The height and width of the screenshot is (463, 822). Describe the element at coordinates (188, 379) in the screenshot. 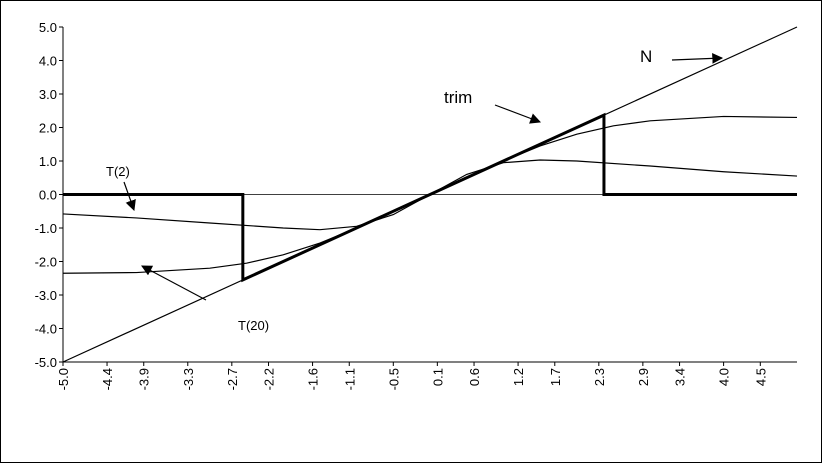

I see `x-tick-label: -3.3` at that location.